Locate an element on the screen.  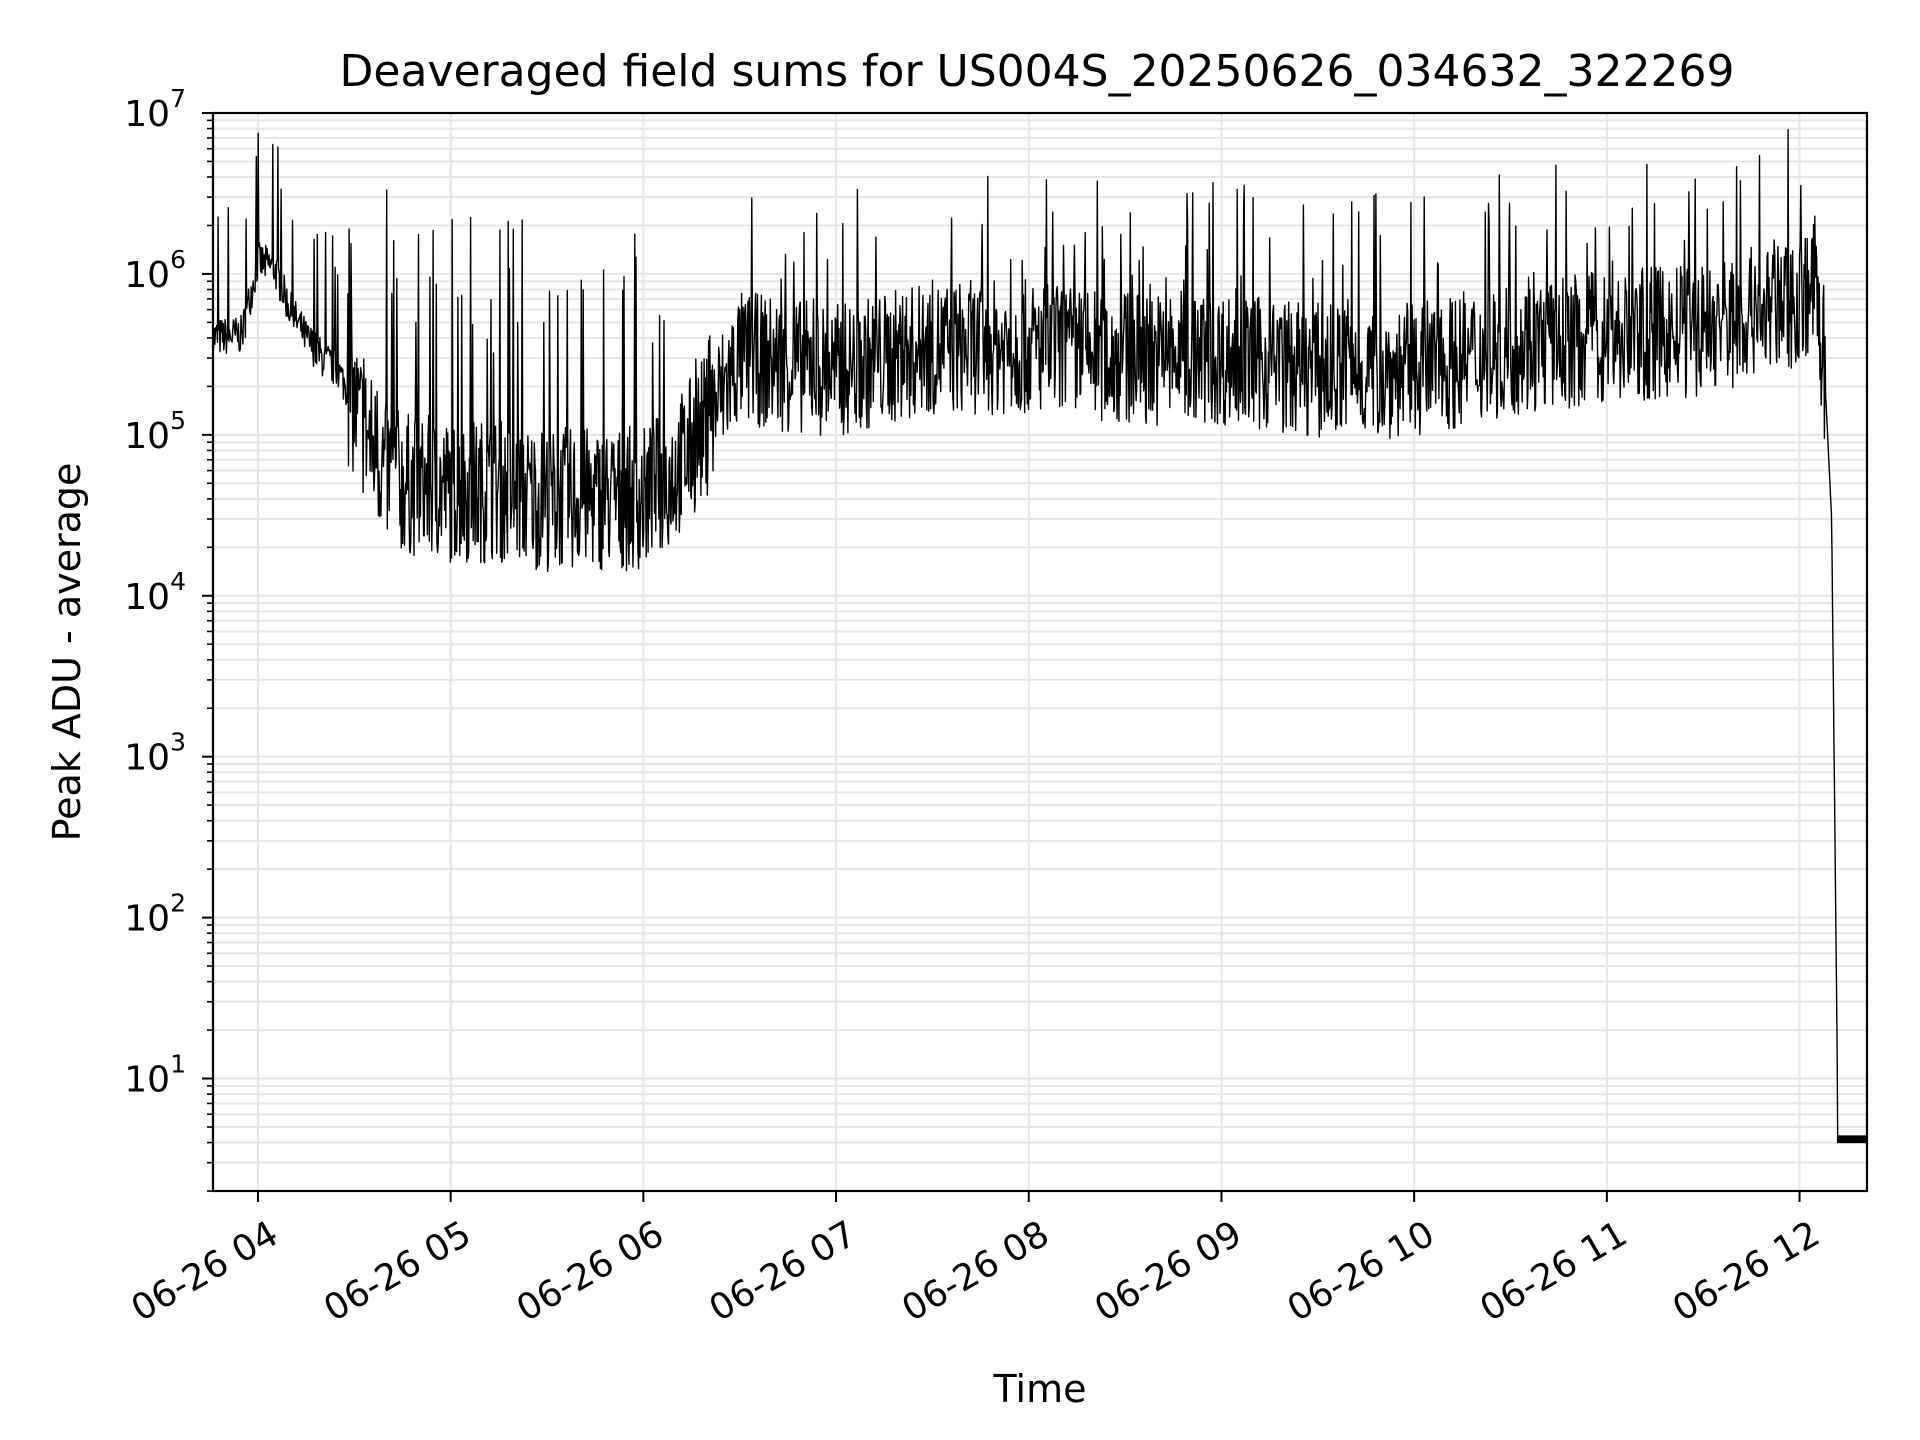
x-tick-label: 06-26 08 is located at coordinates (975, 1271).